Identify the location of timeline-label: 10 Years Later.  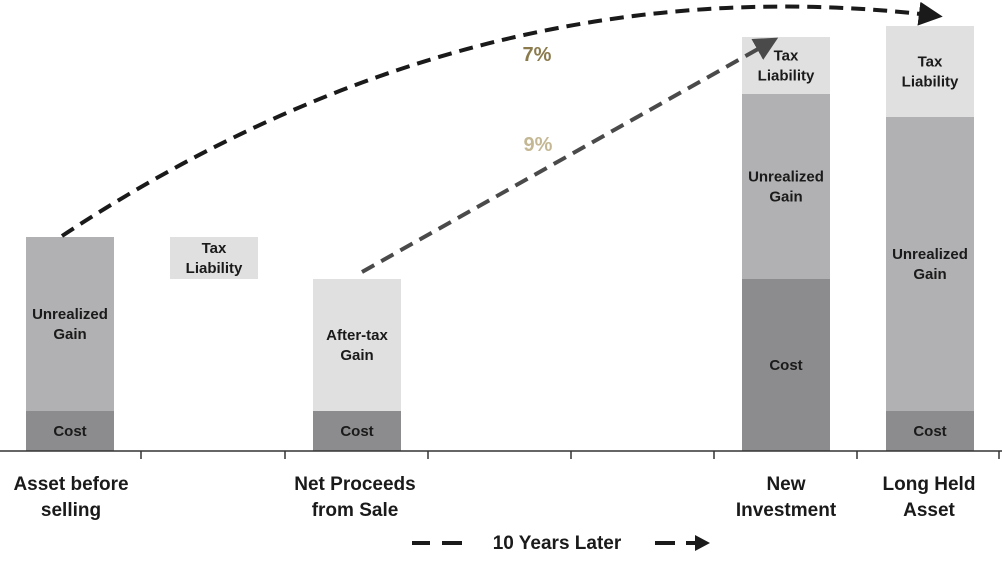
(557, 543).